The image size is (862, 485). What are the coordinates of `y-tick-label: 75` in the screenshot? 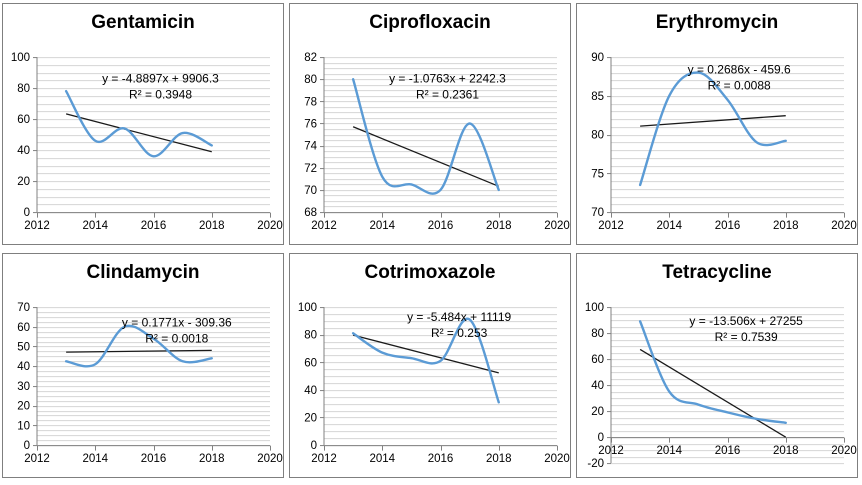 It's located at (597, 174).